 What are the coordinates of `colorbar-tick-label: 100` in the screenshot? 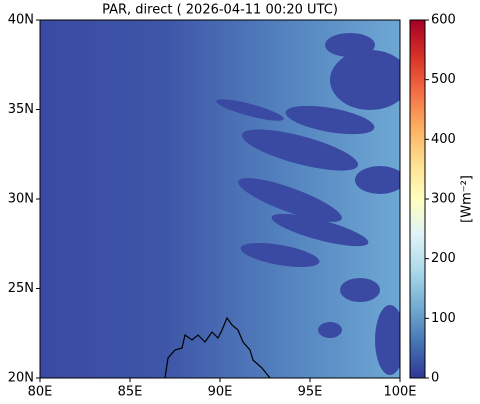 It's located at (443, 318).